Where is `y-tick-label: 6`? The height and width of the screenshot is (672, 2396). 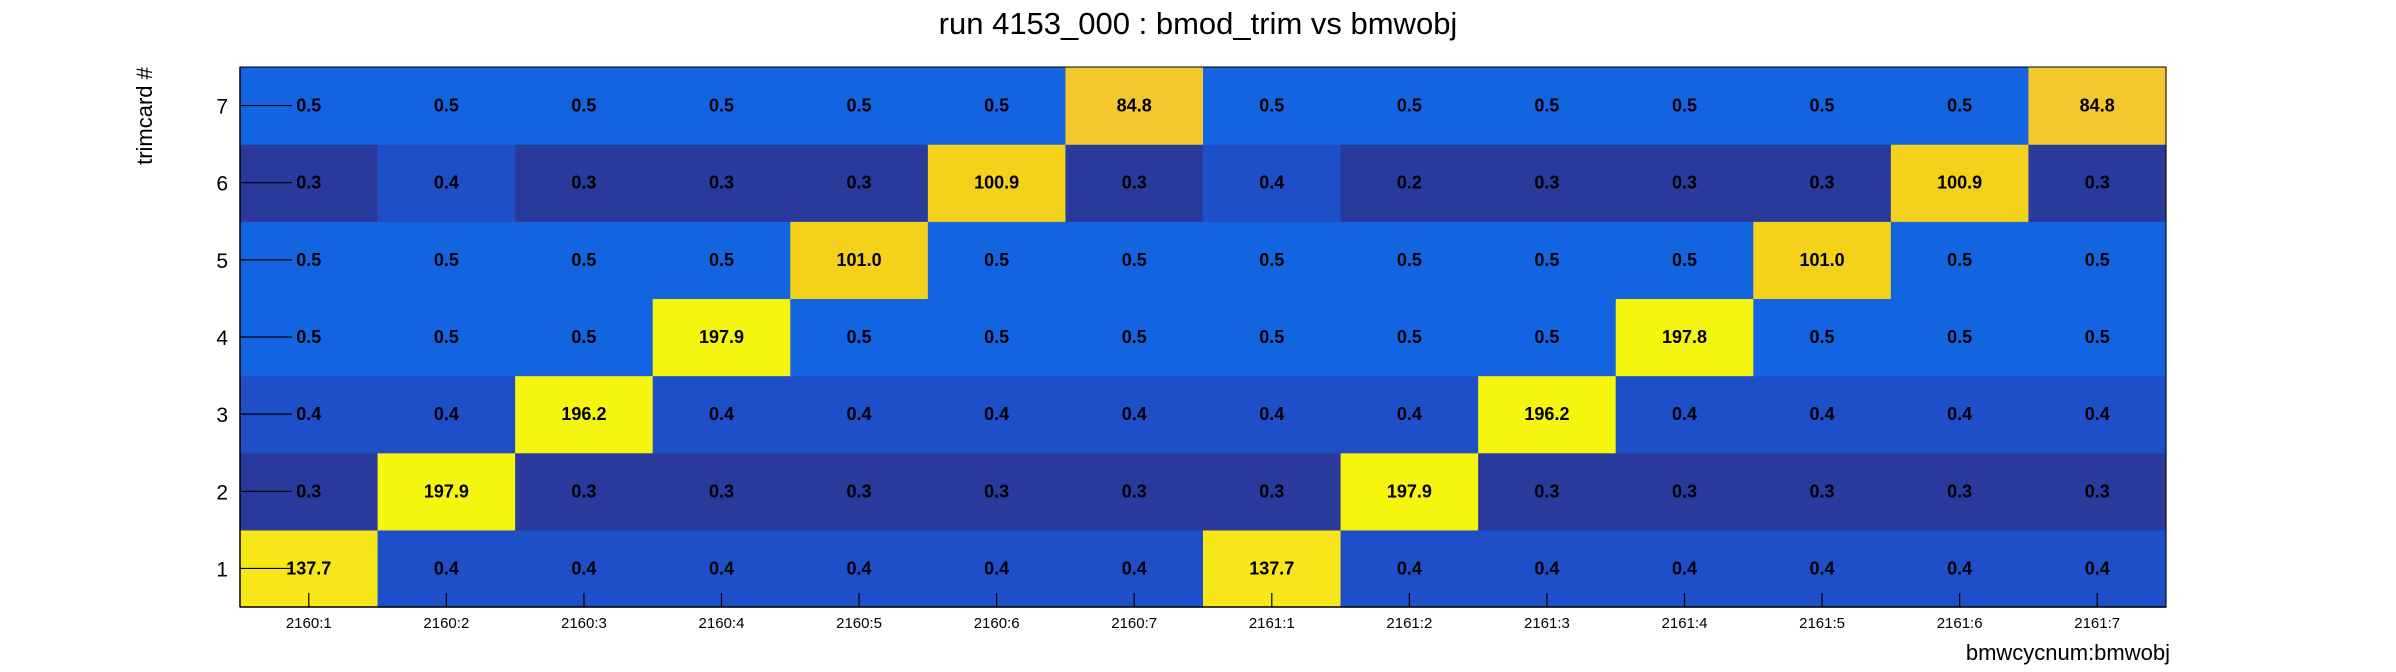
y-tick-label: 6 is located at coordinates (222, 184).